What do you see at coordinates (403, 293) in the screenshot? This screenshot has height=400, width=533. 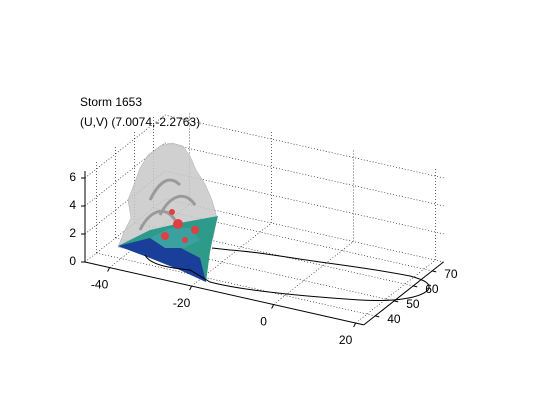 I see `y-axis` at bounding box center [403, 293].